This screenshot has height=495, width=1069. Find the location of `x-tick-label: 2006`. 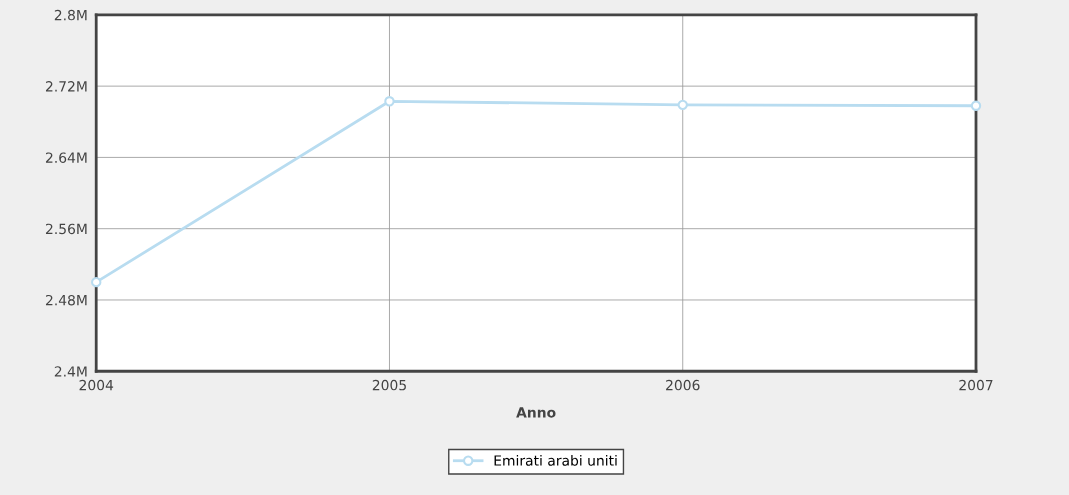

x-tick-label: 2006 is located at coordinates (683, 385).